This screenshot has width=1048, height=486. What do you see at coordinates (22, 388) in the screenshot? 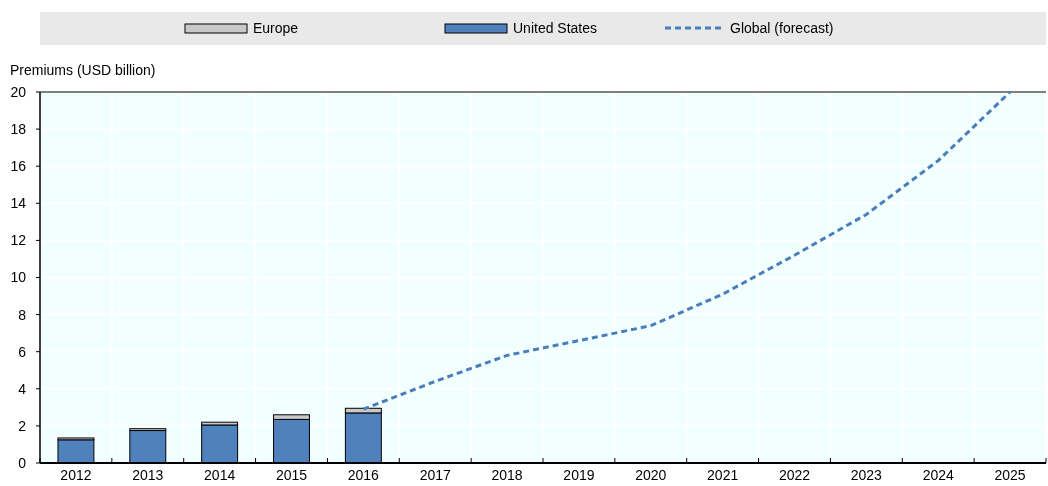
I see `y-tick-label: 4` at bounding box center [22, 388].